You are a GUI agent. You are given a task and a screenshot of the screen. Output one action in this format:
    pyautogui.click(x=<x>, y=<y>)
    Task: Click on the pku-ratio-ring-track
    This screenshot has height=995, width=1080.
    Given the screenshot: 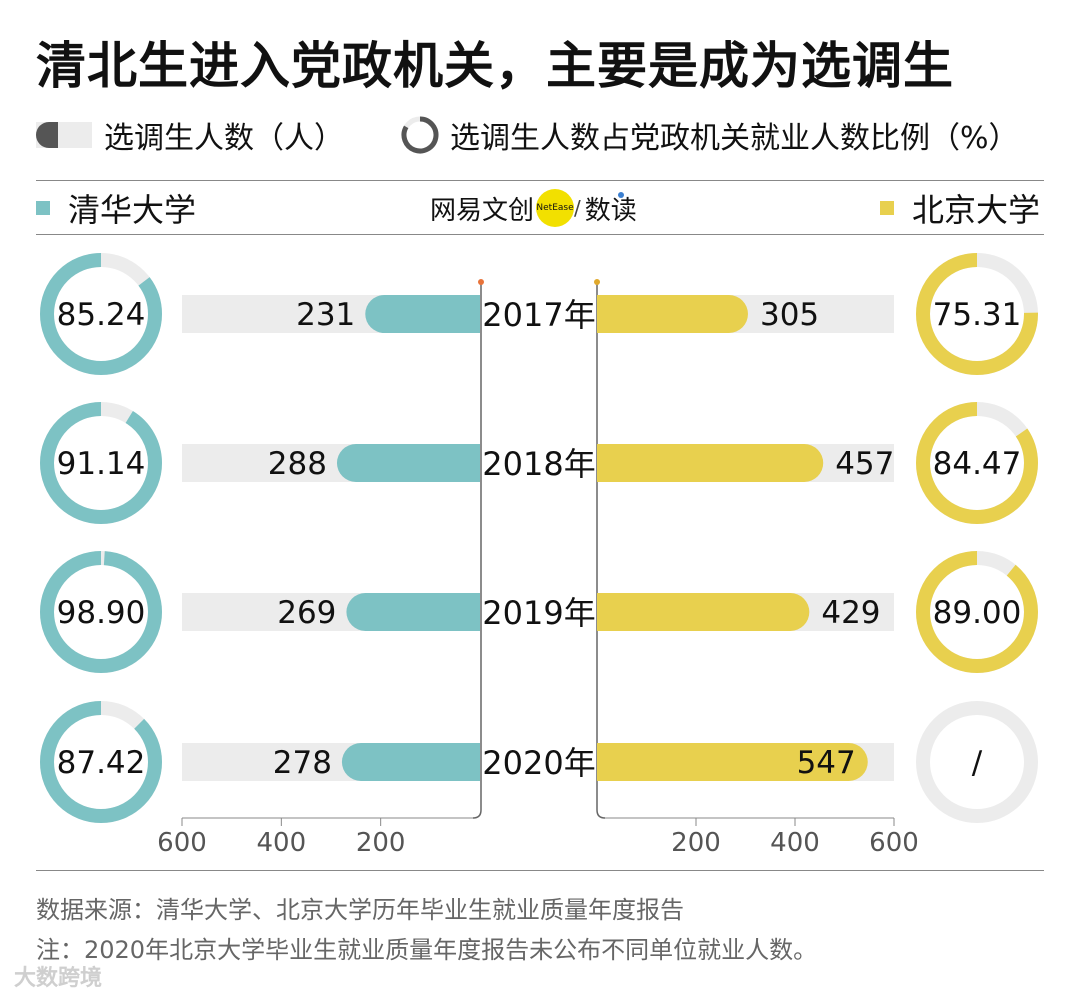 What is the action you would take?
    pyautogui.click(x=977, y=762)
    